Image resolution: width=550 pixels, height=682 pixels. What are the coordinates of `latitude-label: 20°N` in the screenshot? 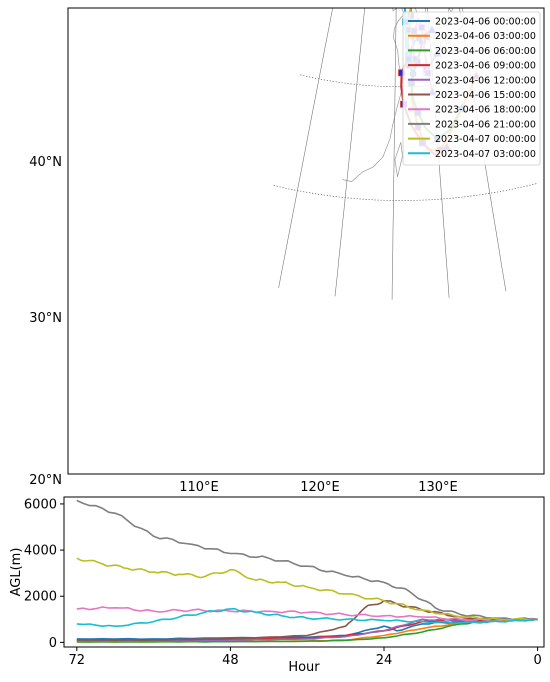 It's located at (45, 480).